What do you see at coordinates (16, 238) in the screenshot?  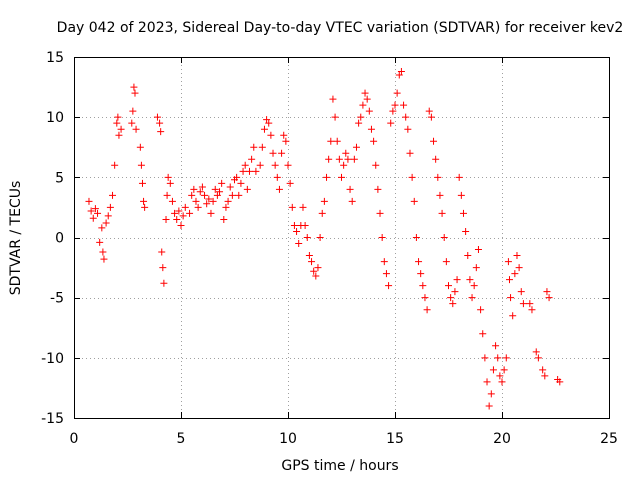 I see `y-axis-title: SDTVAR / TECUs` at bounding box center [16, 238].